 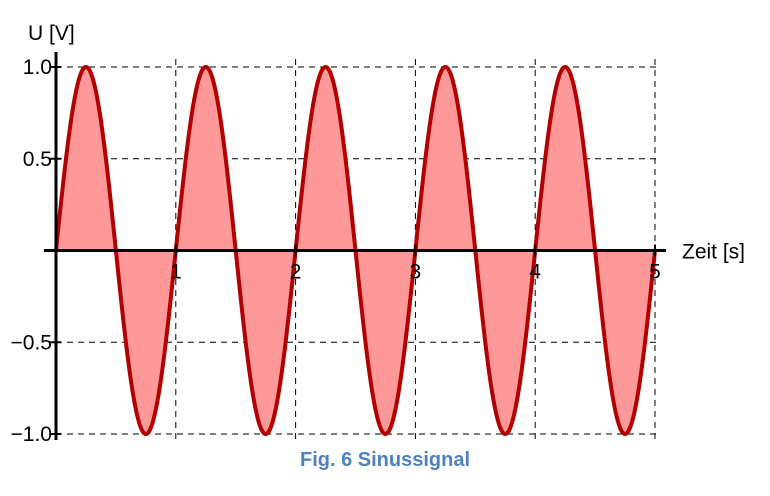 I want to click on x-tick-label: 5, so click(x=655, y=272).